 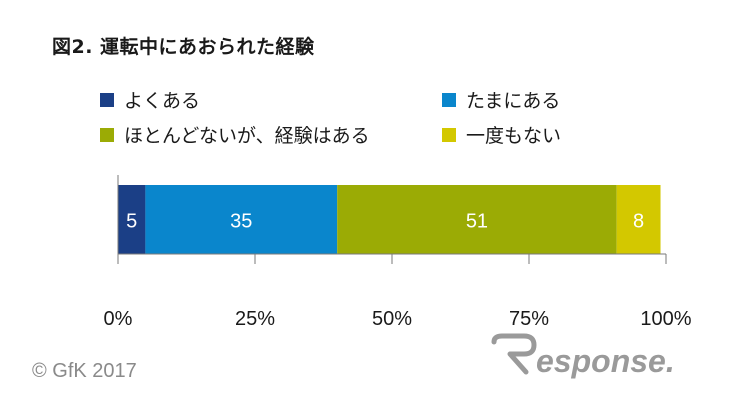 I want to click on x-tick-label-2: 50%, so click(x=392, y=319).